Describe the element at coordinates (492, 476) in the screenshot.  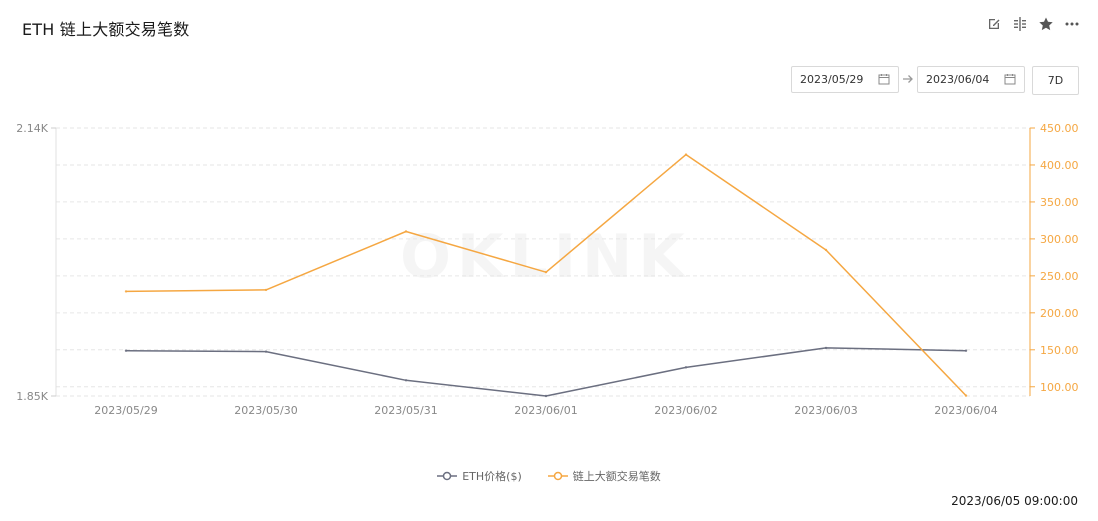
I see `legend-label: ETH价格($)` at that location.